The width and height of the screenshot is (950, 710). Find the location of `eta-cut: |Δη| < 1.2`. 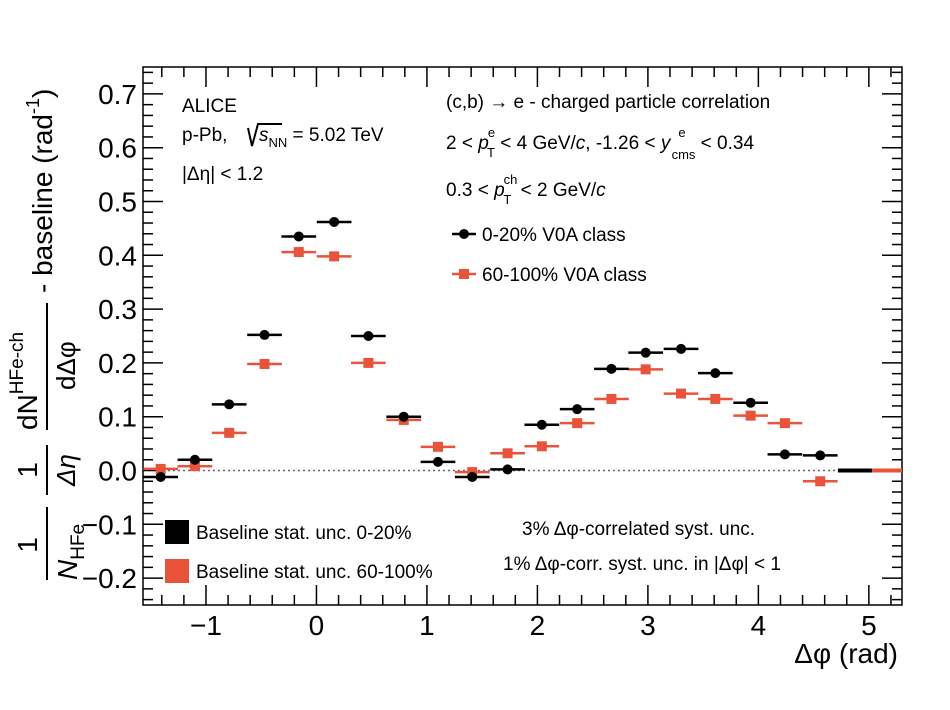

eta-cut: |Δη| < 1.2 is located at coordinates (222, 174).